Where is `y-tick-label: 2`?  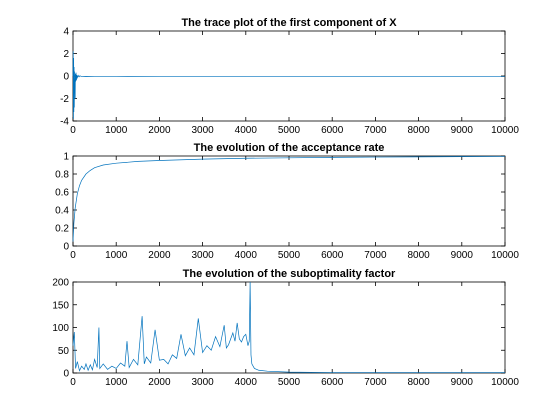
y-tick-label: 2 is located at coordinates (66, 54).